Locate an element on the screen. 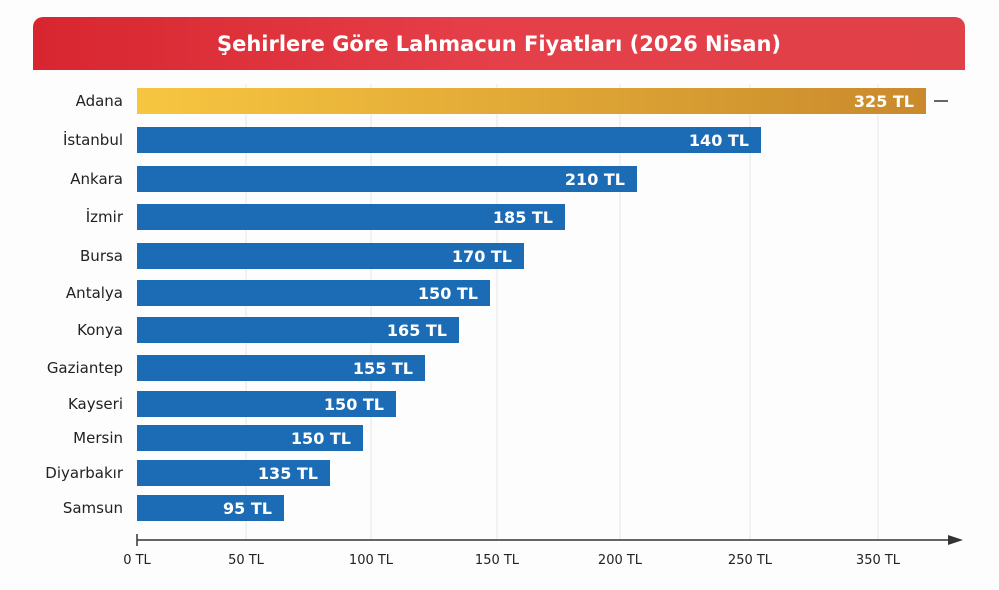 The height and width of the screenshot is (590, 999). bar-antalya is located at coordinates (313, 293).